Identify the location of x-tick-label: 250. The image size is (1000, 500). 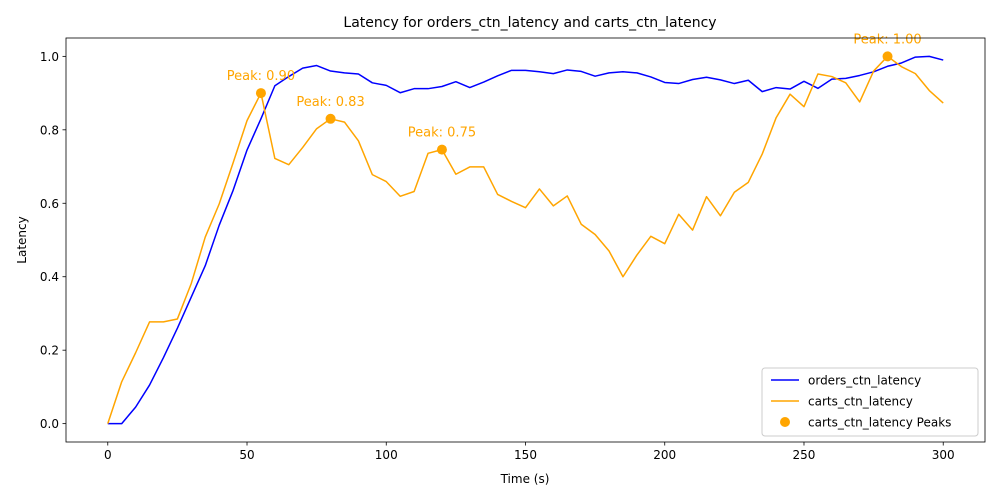
(804, 455).